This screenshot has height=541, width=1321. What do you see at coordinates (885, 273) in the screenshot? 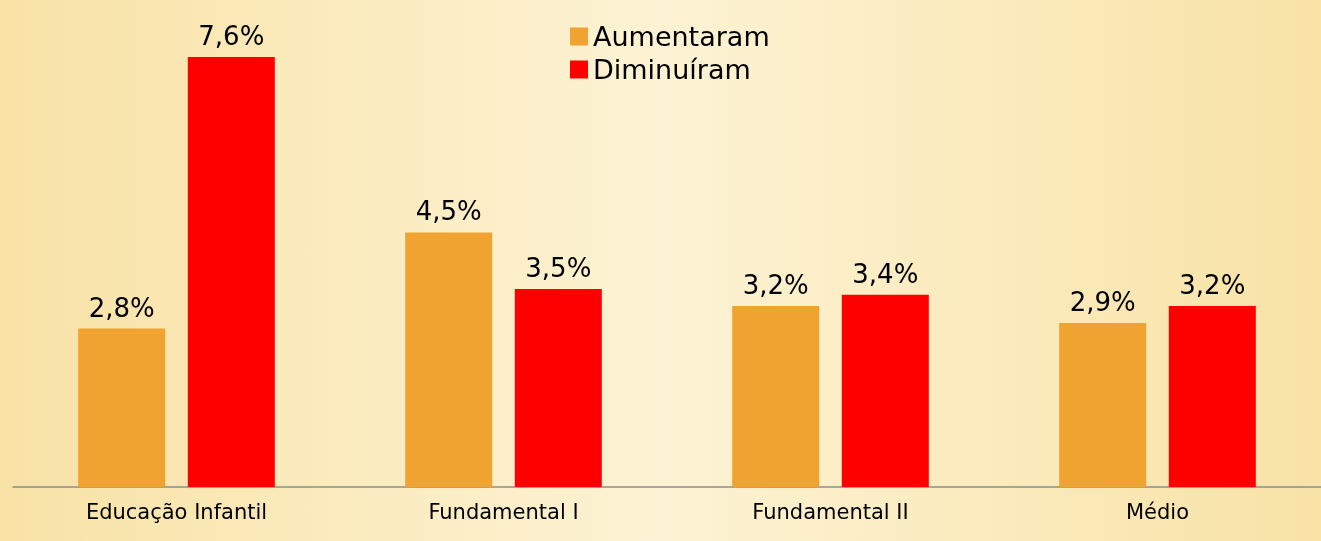
I see `data-label: 3,4%` at bounding box center [885, 273].